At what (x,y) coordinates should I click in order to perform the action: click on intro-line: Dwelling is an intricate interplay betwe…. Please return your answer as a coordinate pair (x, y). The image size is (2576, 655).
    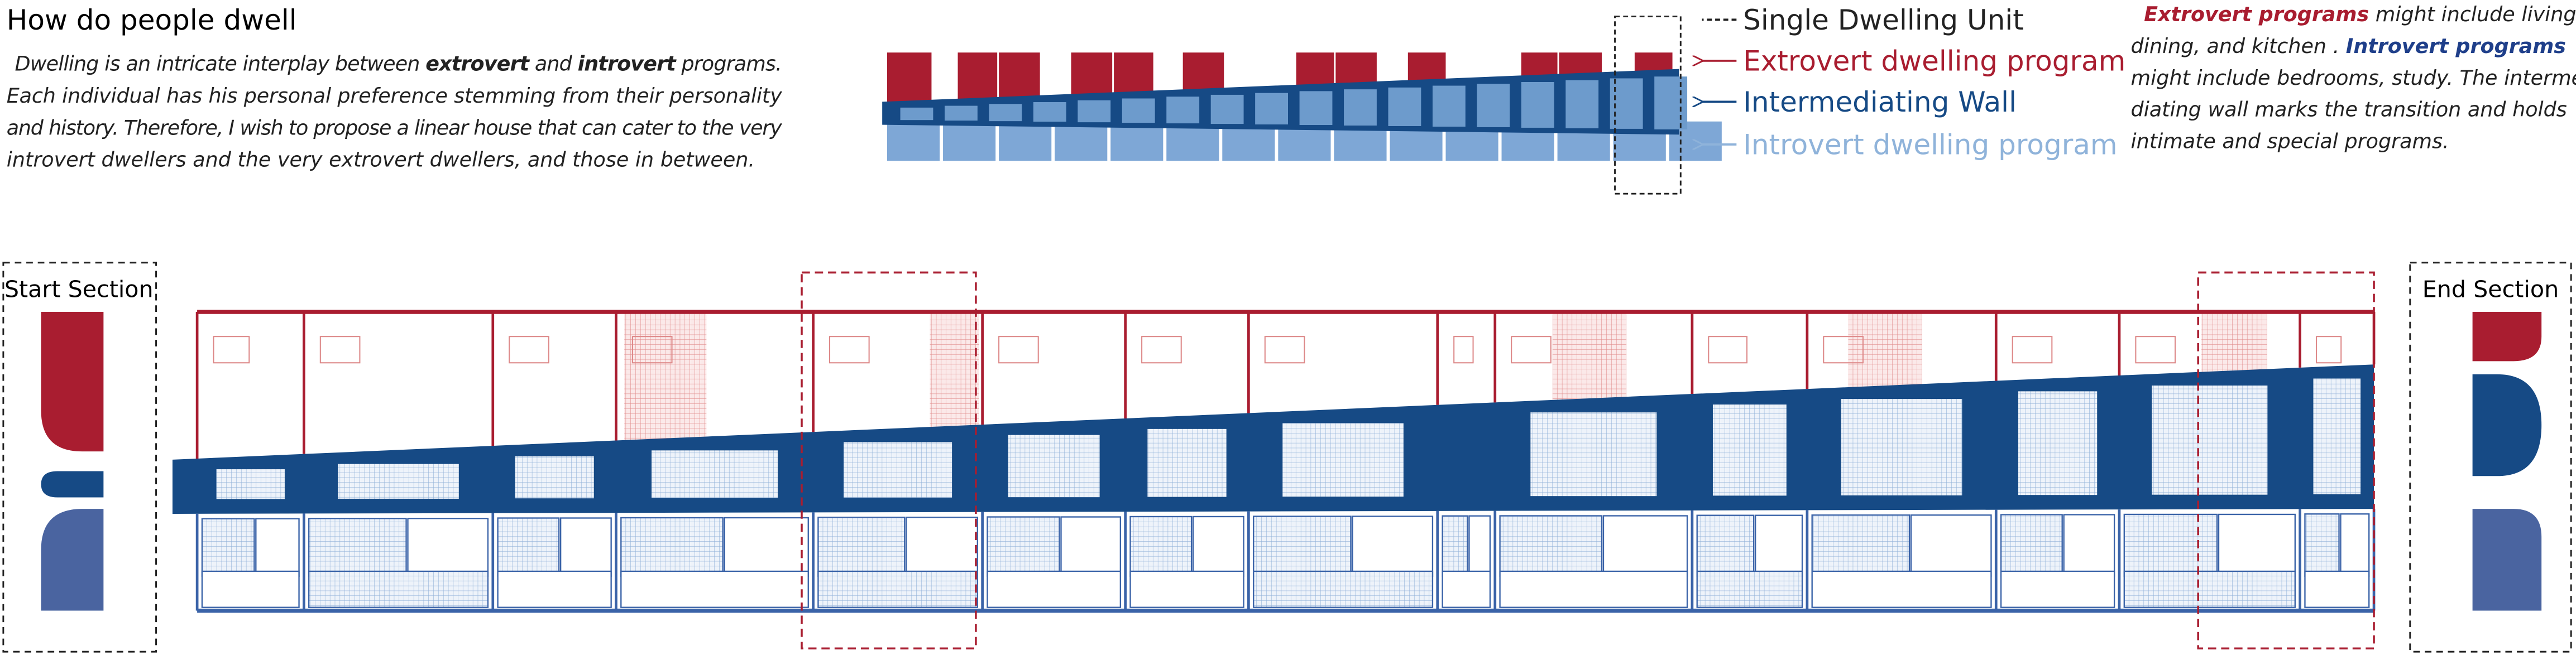
    Looking at the image, I should click on (398, 64).